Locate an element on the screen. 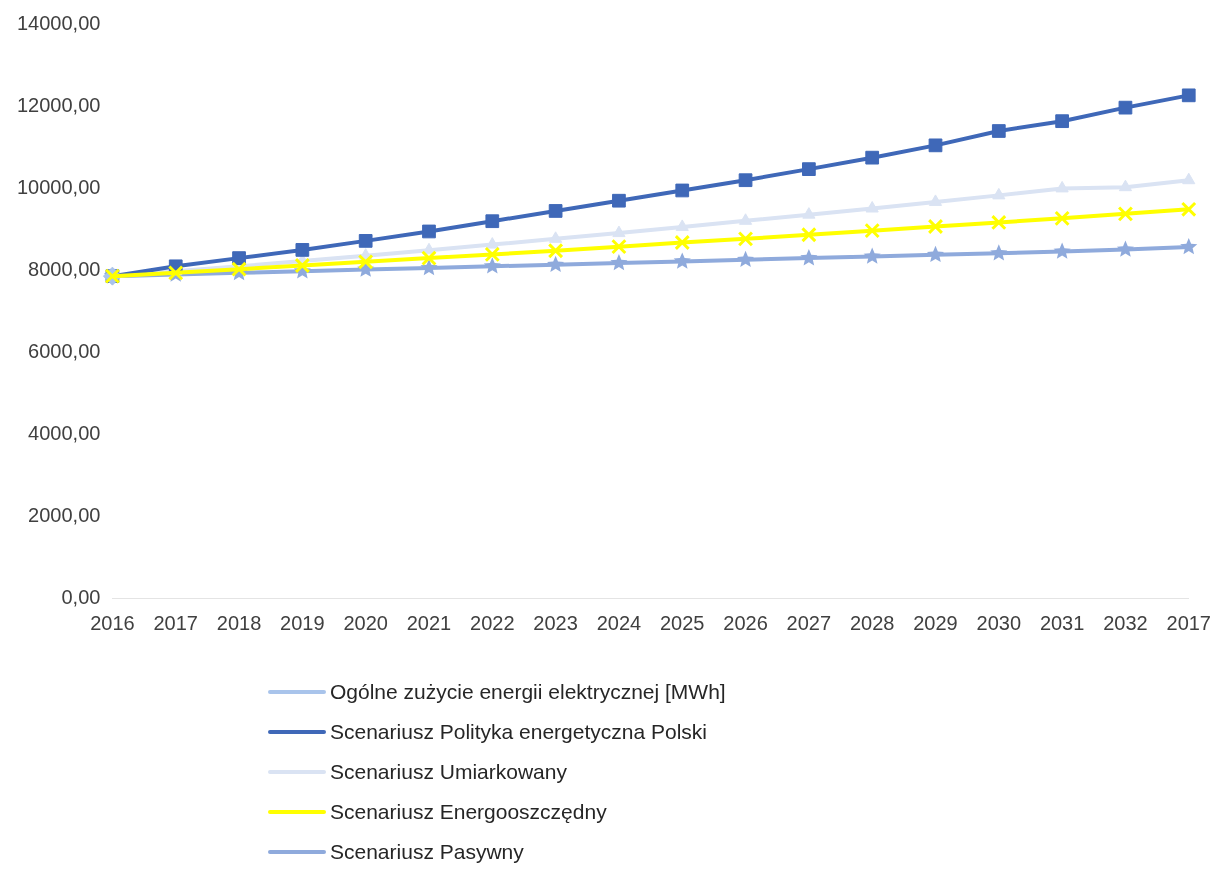 The height and width of the screenshot is (877, 1225). x-tick-label: 2025 is located at coordinates (682, 622).